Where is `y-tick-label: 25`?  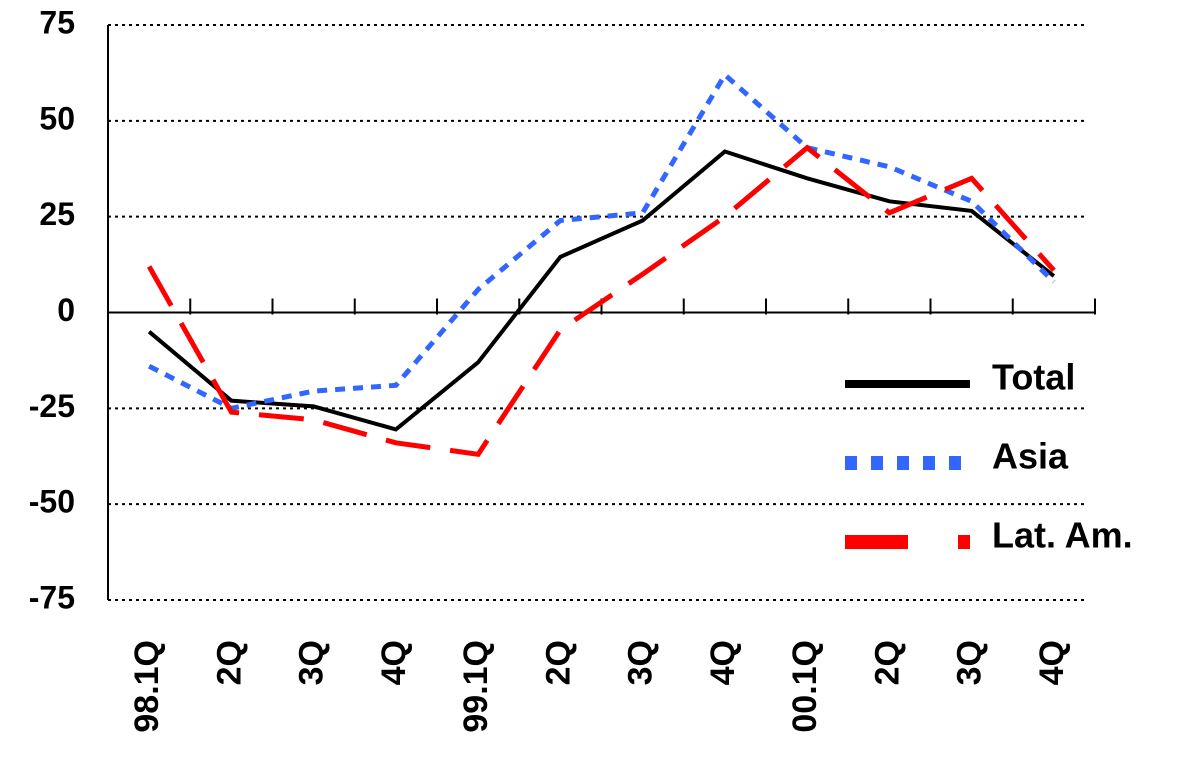
y-tick-label: 25 is located at coordinates (57, 214).